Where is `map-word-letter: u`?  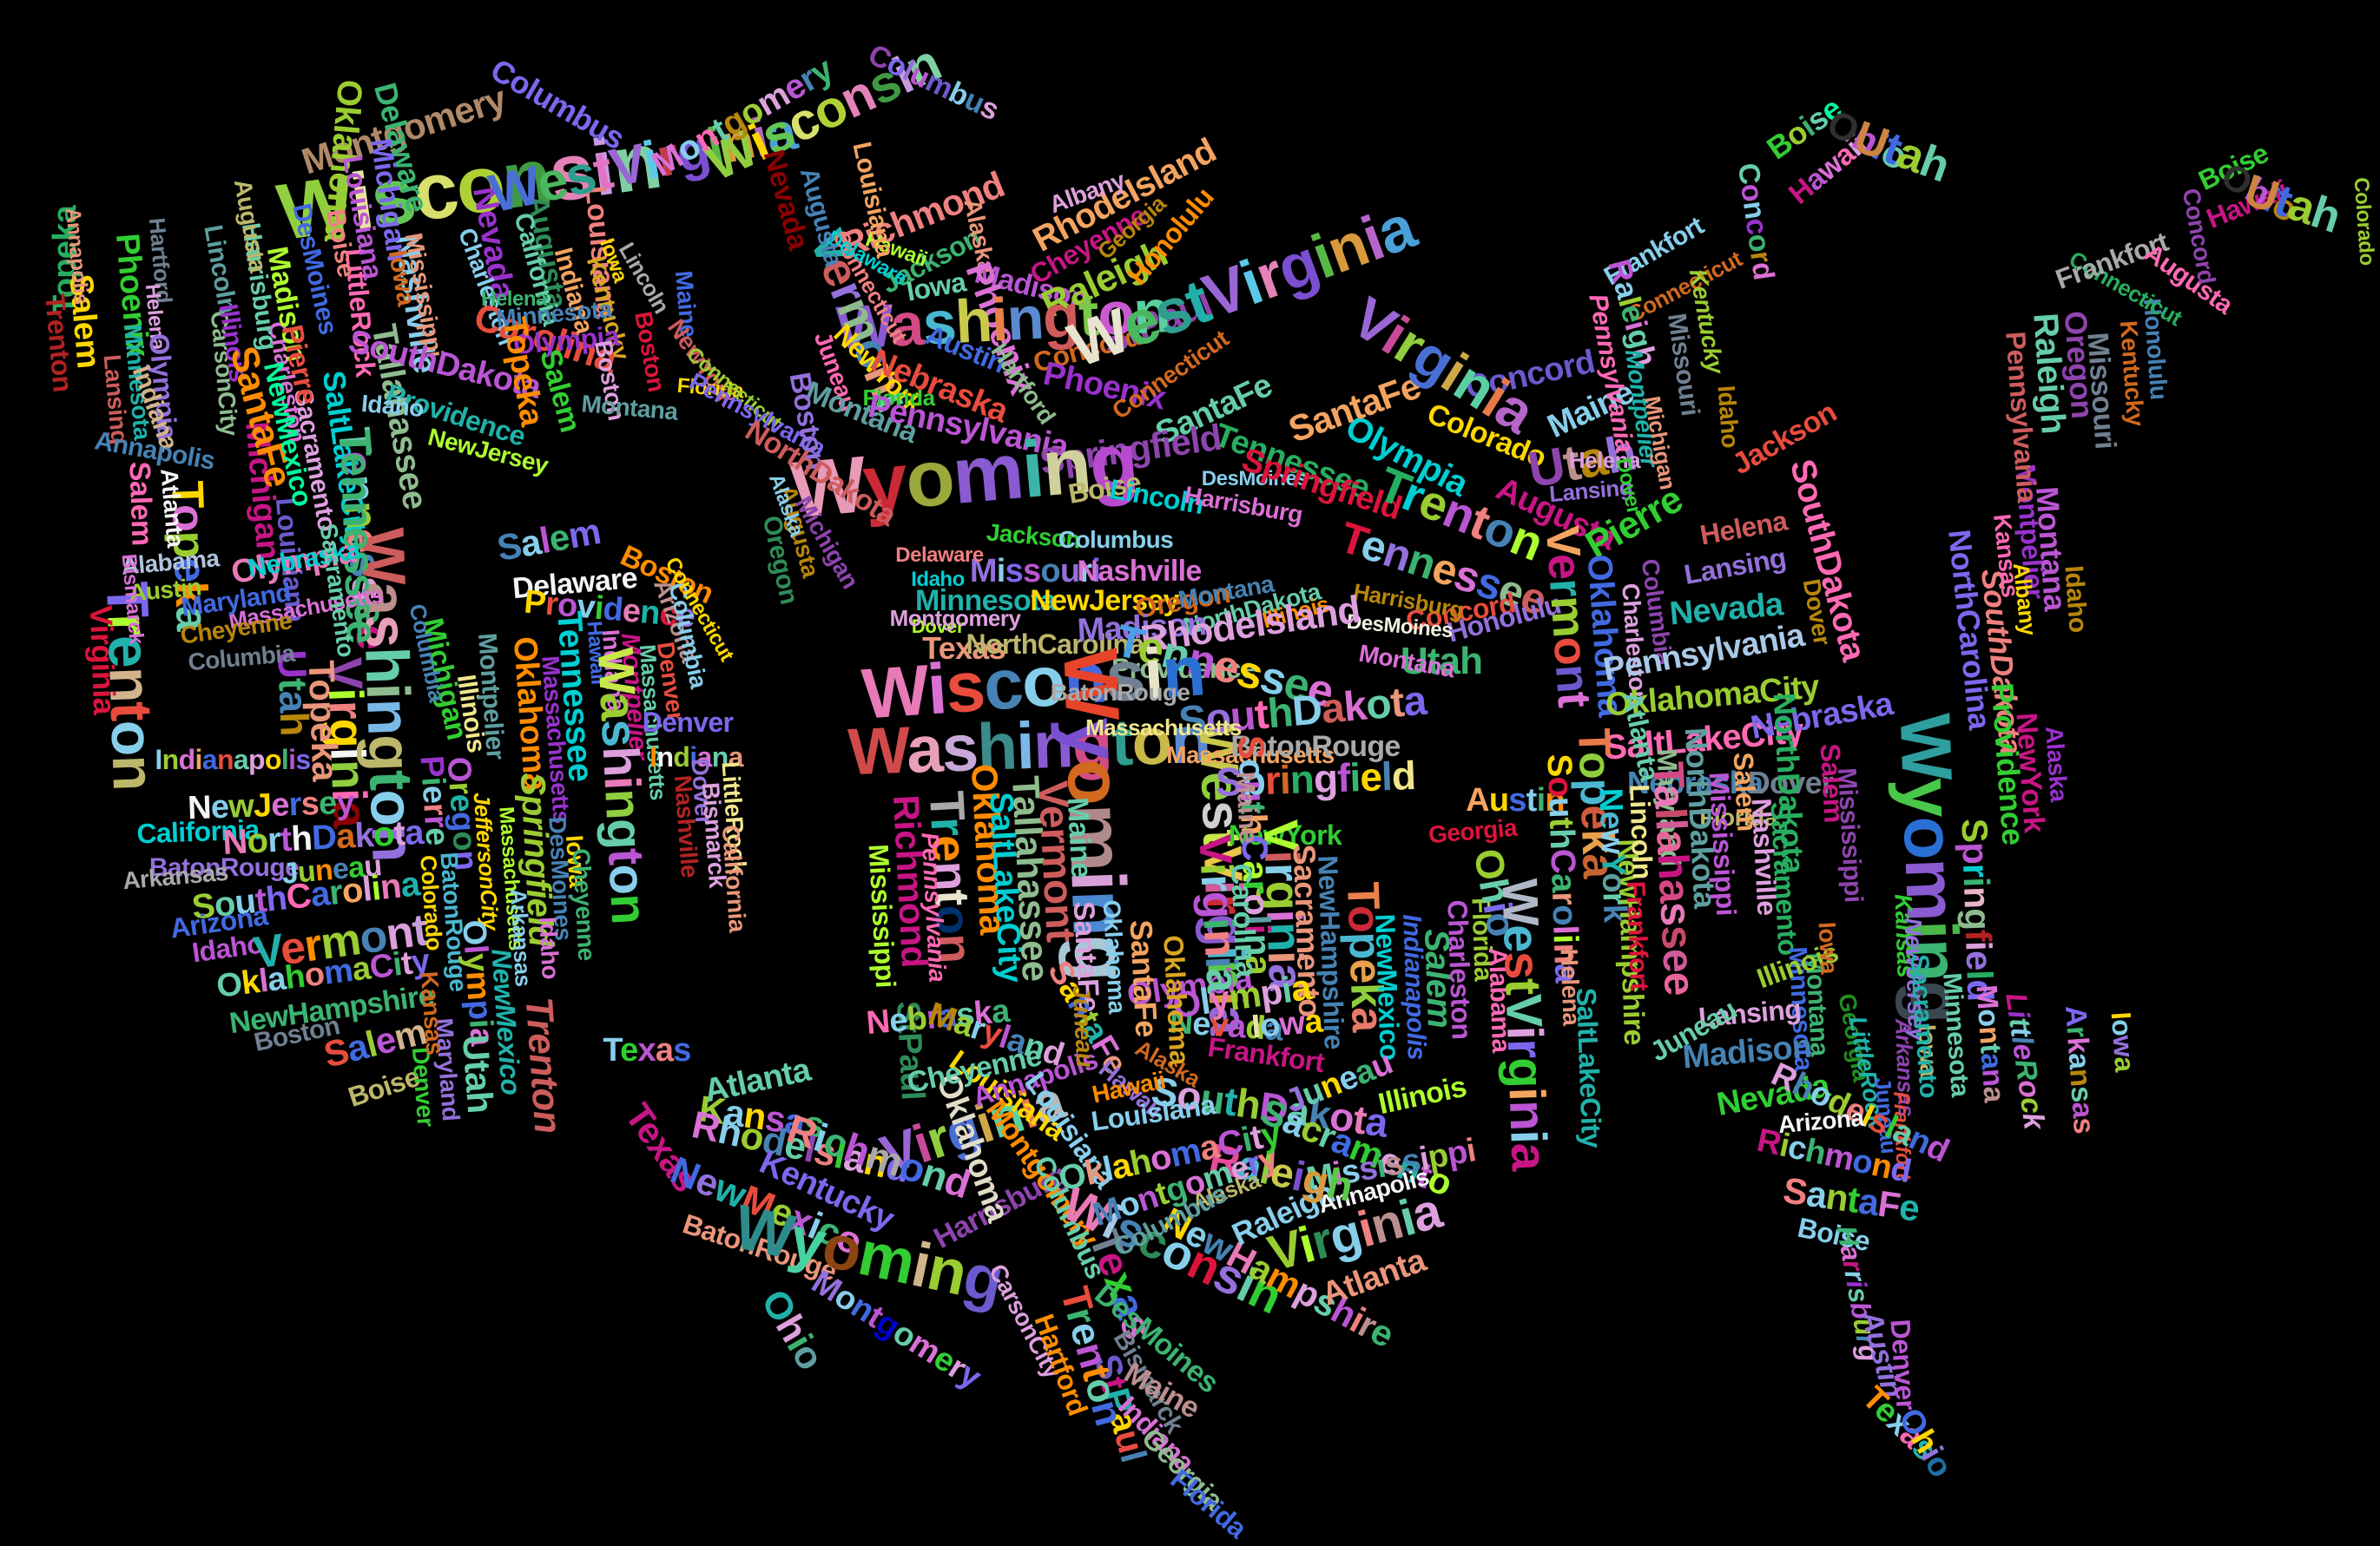 map-word-letter: u is located at coordinates (1498, 800).